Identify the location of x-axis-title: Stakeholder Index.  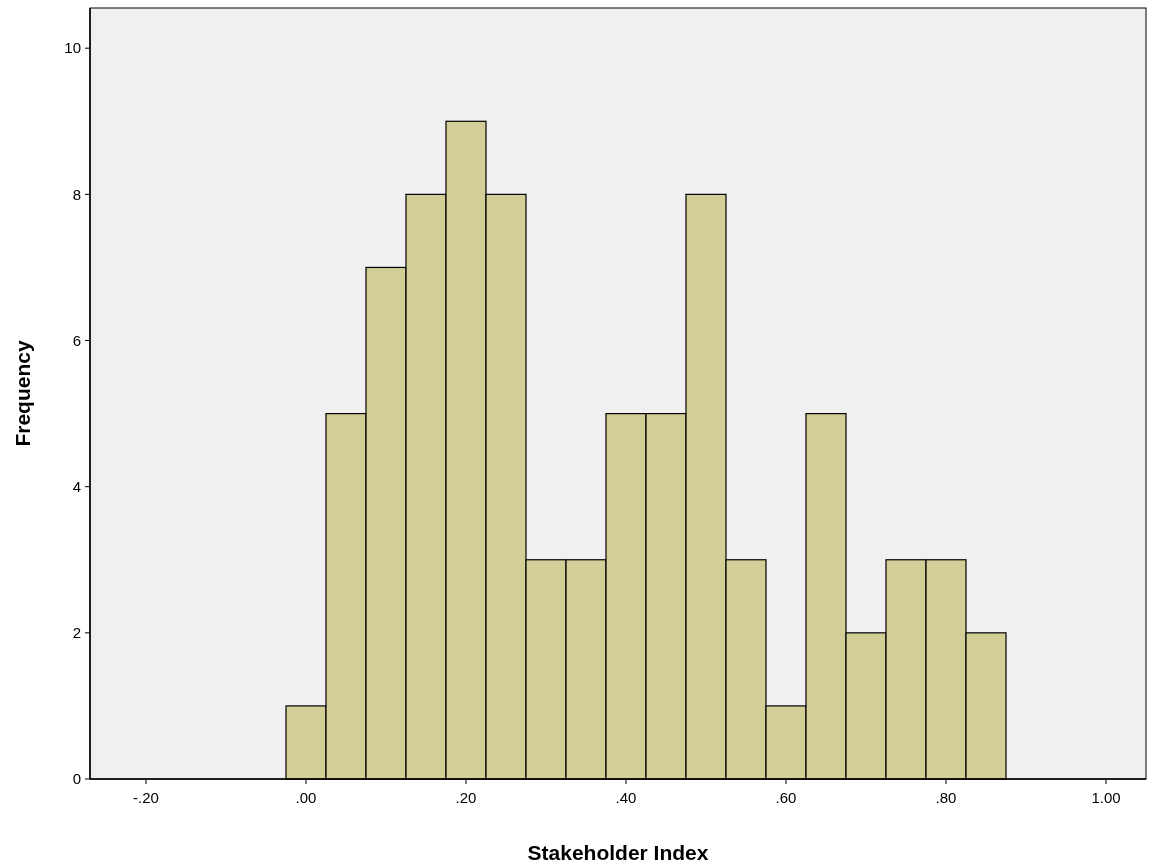
(618, 852).